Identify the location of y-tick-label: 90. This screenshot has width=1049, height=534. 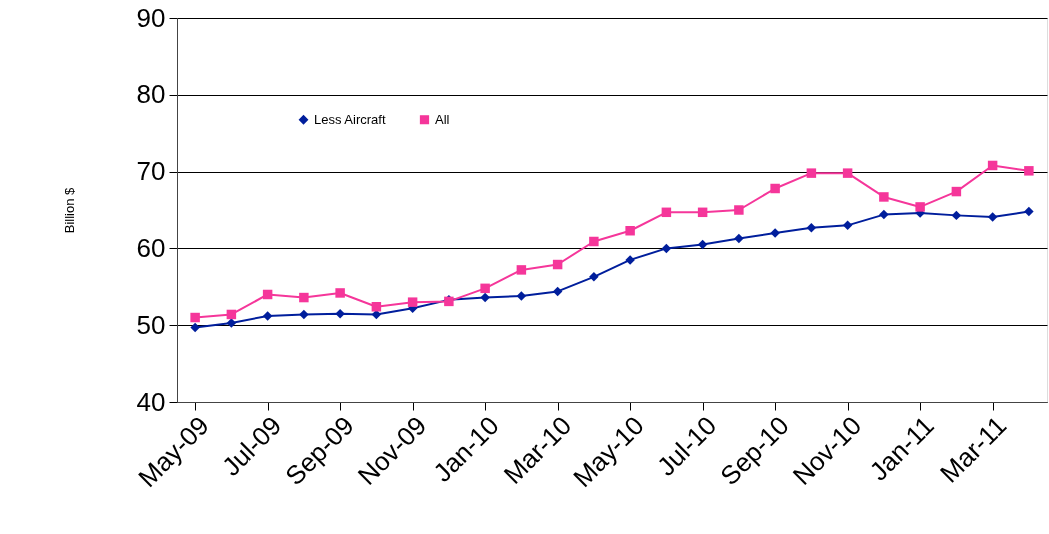
(151, 17).